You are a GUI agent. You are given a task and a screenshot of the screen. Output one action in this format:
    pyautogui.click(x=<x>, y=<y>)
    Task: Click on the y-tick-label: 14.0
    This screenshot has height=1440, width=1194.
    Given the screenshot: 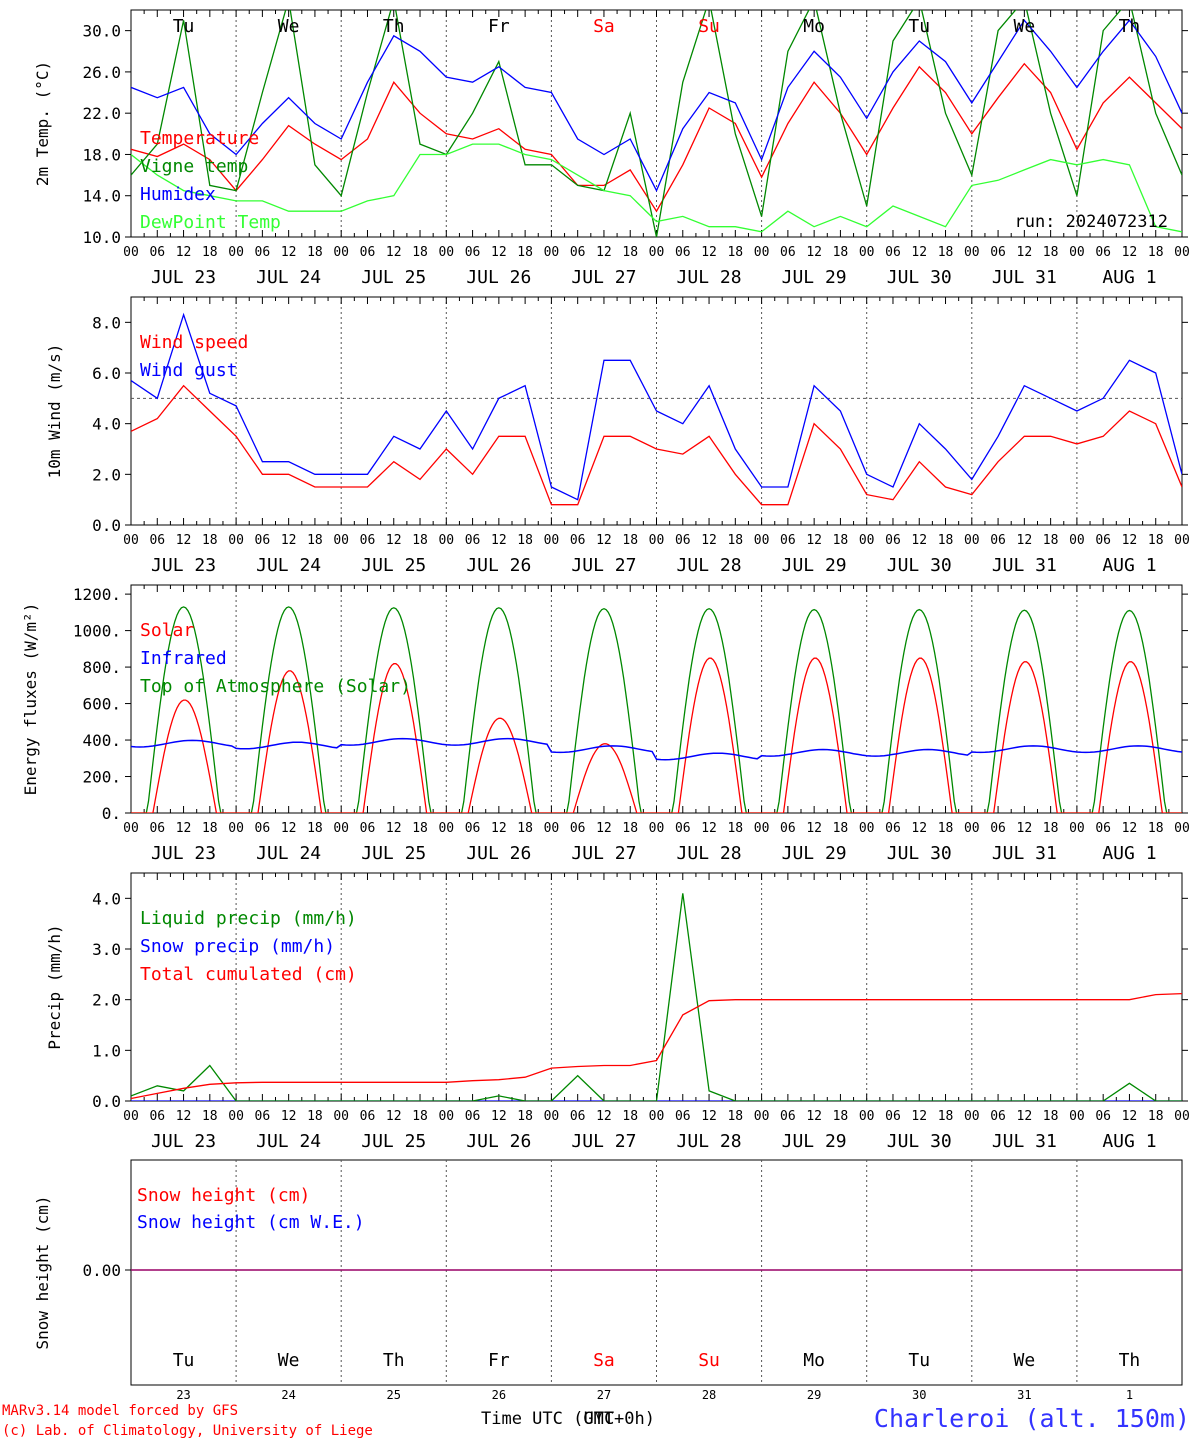 What is the action you would take?
    pyautogui.click(x=101, y=196)
    